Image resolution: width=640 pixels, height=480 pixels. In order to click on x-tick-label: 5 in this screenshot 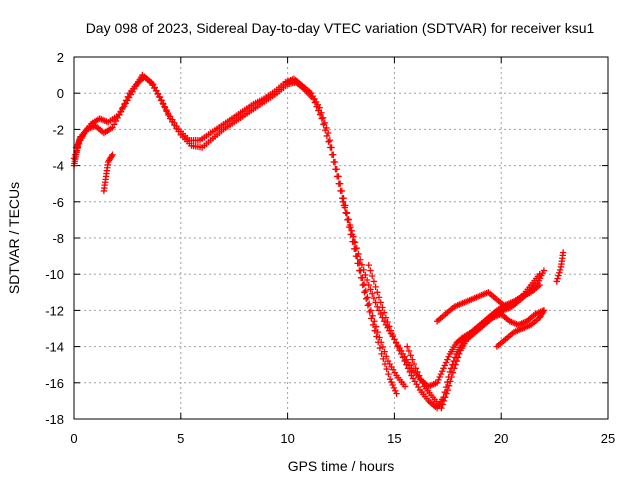, I will do `click(180, 438)`.